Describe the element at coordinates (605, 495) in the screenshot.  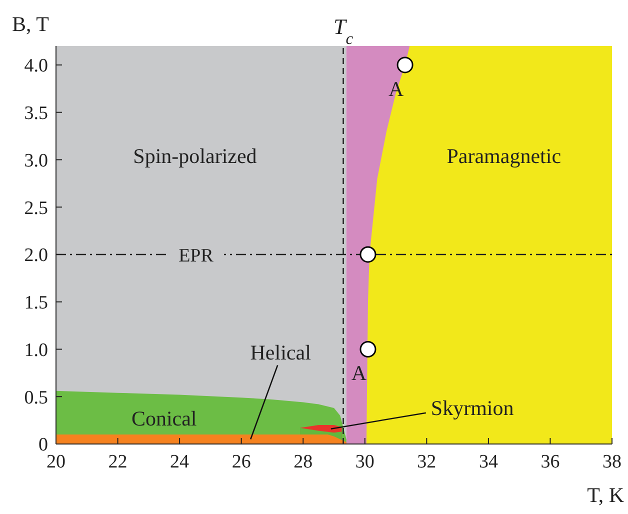
I see `x-axis-title: T, K` at that location.